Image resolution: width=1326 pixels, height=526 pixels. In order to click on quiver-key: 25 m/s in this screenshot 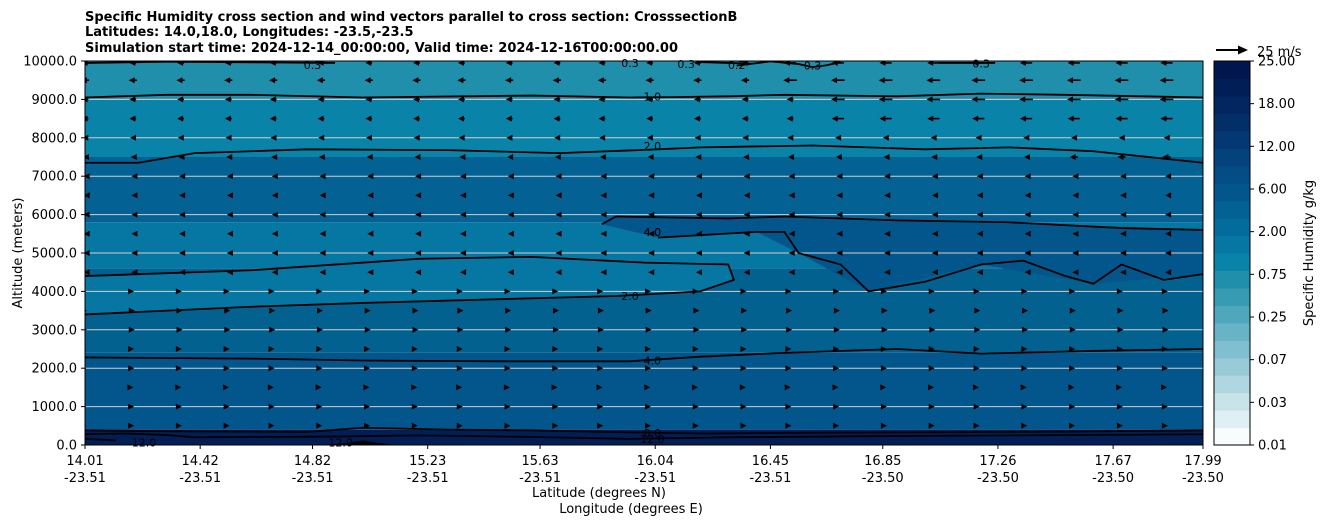, I will do `click(1259, 52)`.